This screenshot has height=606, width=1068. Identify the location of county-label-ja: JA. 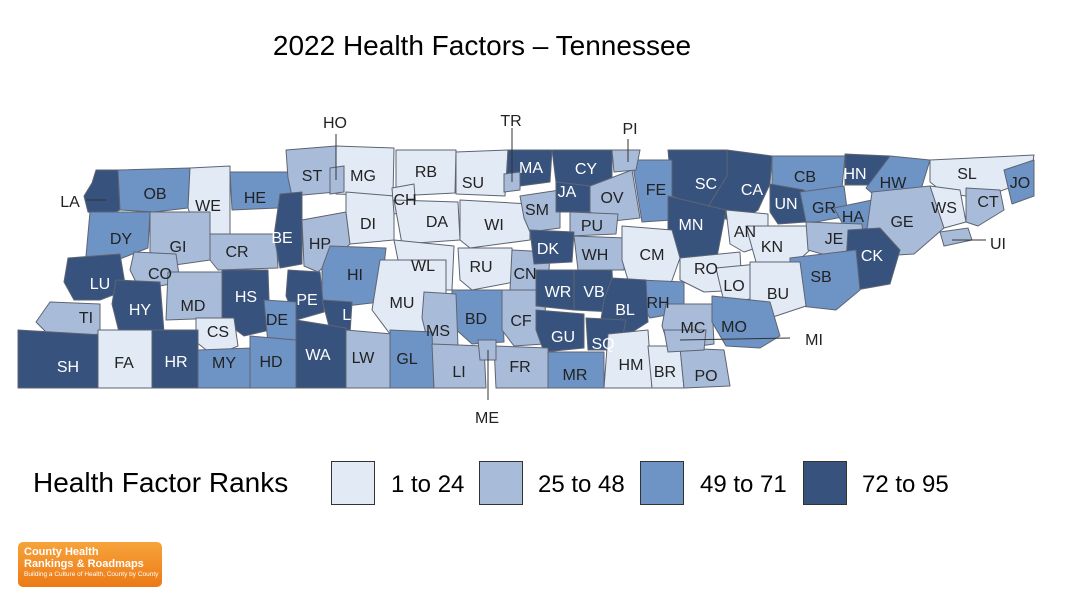
(567, 192).